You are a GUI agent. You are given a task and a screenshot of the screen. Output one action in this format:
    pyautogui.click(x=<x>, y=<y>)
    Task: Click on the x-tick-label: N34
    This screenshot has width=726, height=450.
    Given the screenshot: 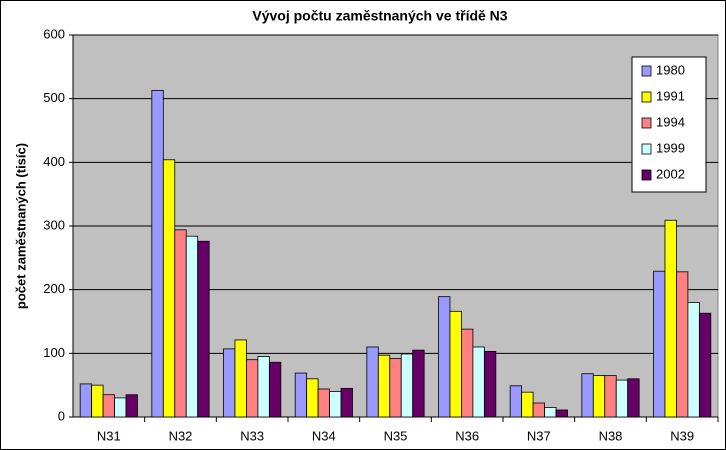 What is the action you would take?
    pyautogui.click(x=324, y=435)
    